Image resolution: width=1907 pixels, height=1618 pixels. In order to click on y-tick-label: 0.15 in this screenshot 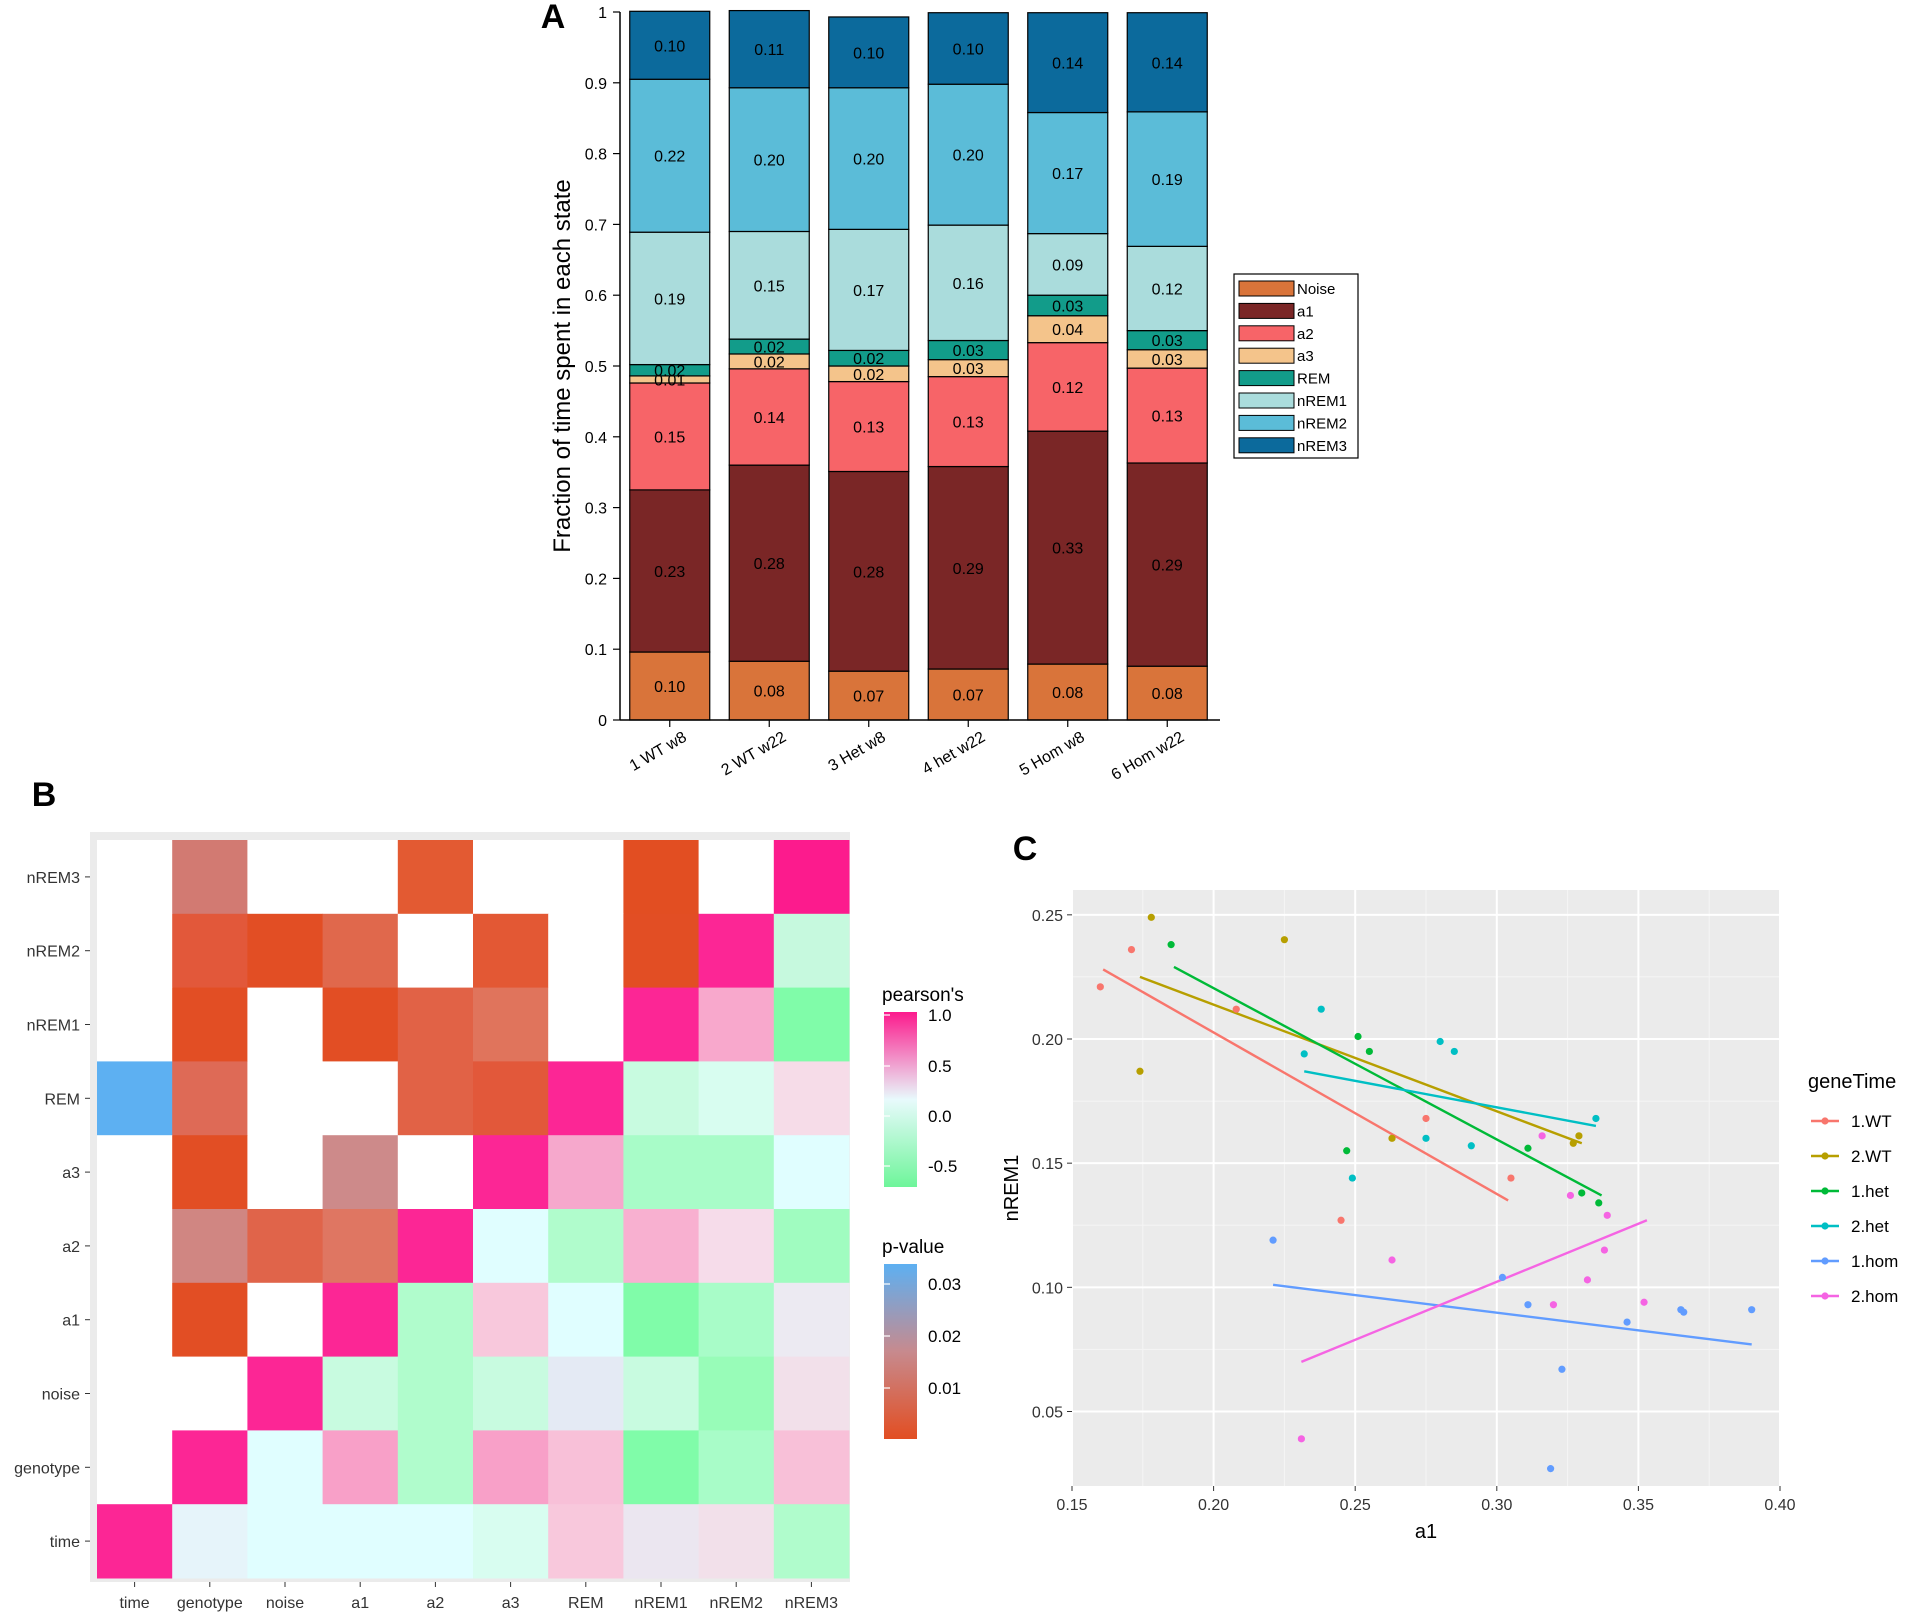, I will do `click(1047, 1164)`.